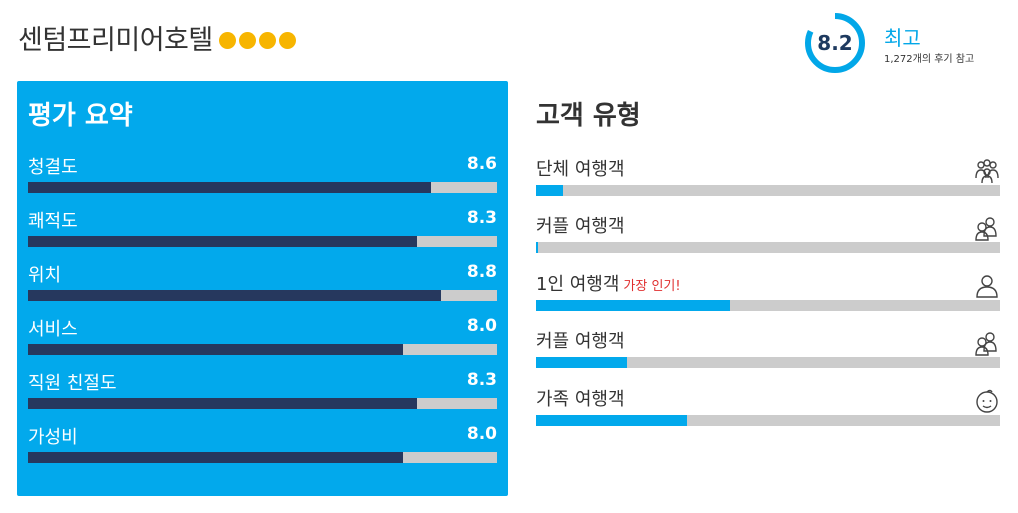 The height and width of the screenshot is (513, 1018). Describe the element at coordinates (652, 286) in the screenshot. I see `popular-badge: 가장 인기!` at that location.